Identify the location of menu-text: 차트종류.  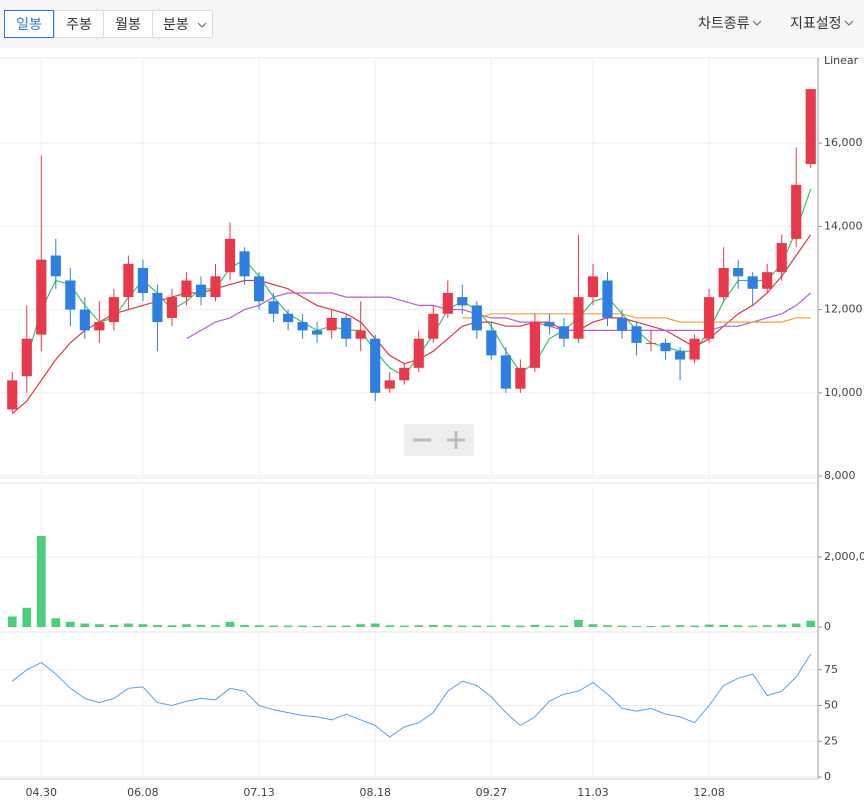
(724, 24).